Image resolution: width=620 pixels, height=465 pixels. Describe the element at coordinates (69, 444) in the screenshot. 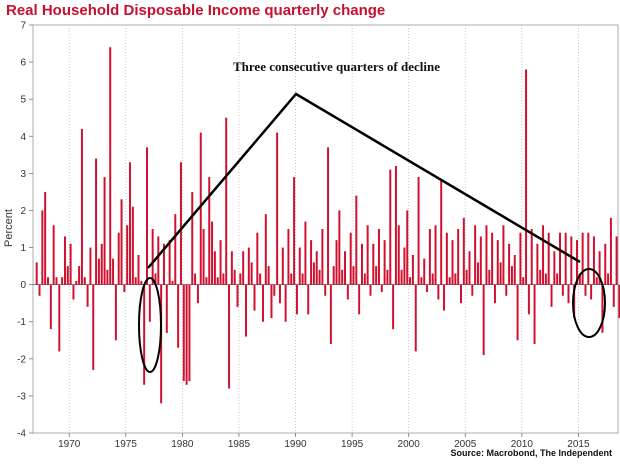

I see `x-tick-label-1970: 1970` at that location.